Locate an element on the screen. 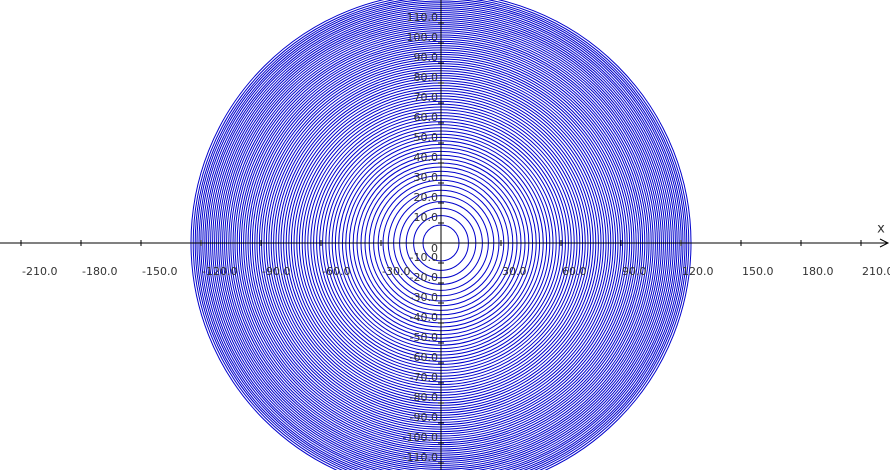  x-tick-label: -150.0 is located at coordinates (159, 271).